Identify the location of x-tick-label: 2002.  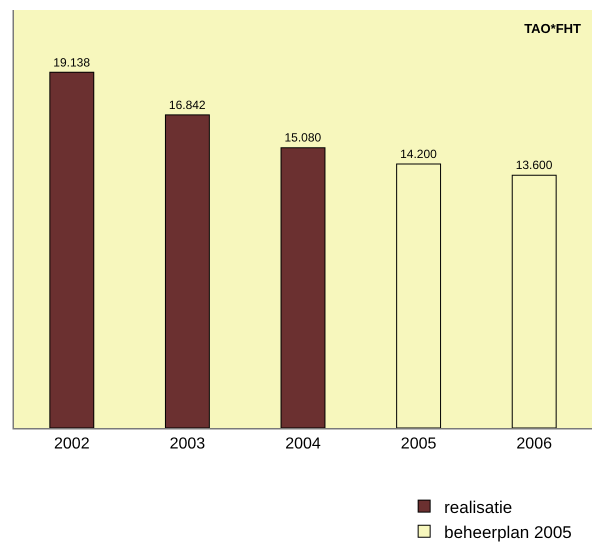
(72, 444).